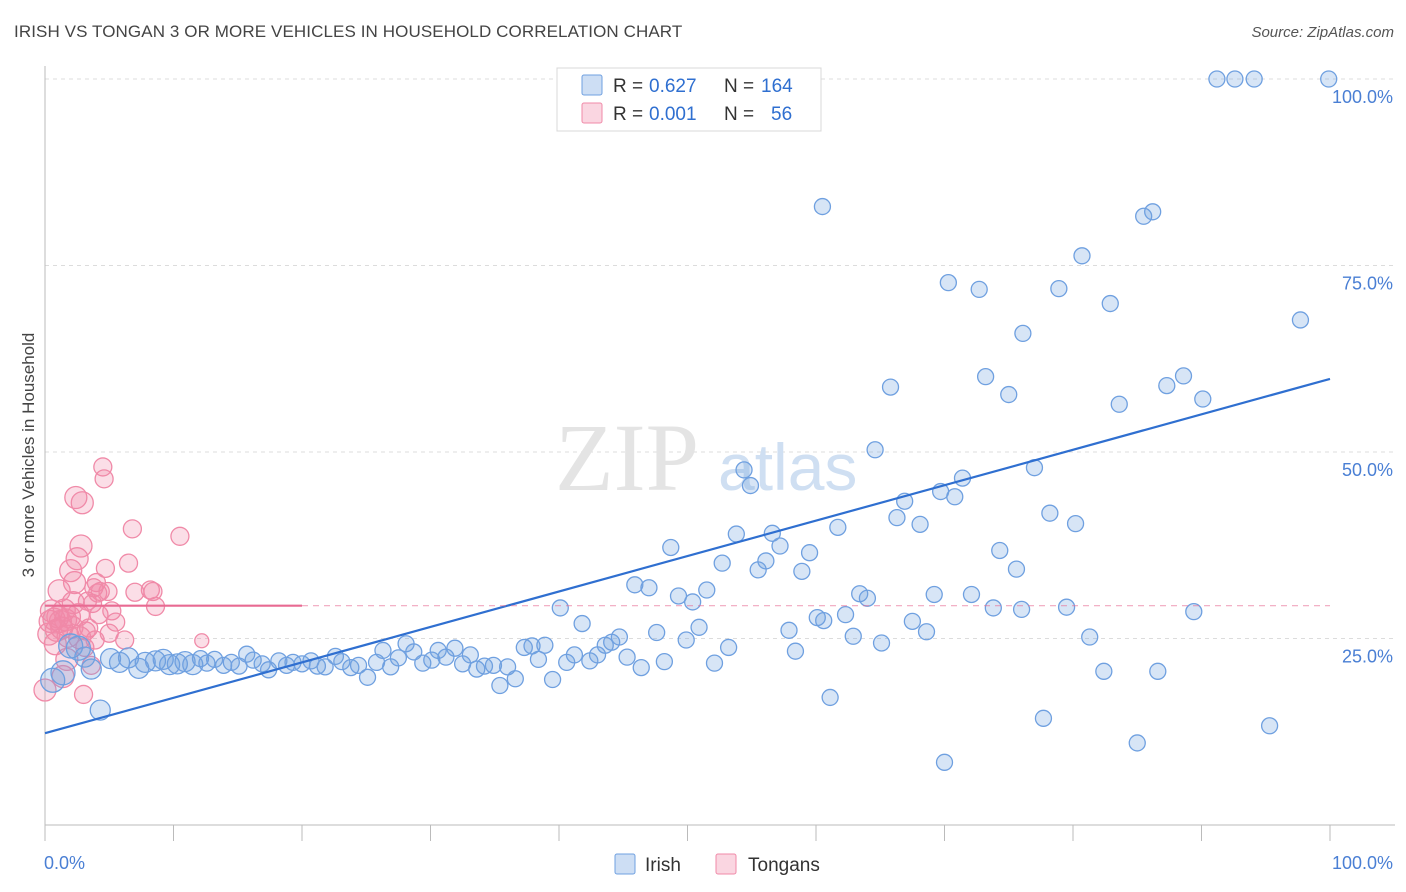 The height and width of the screenshot is (892, 1406). I want to click on irish-r-label: R =, so click(628, 86).